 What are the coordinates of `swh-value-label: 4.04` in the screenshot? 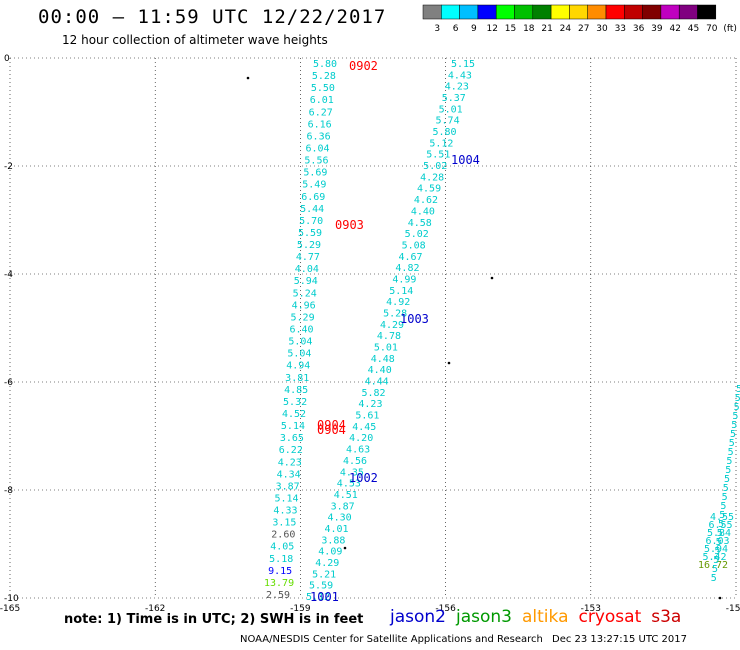 It's located at (307, 269).